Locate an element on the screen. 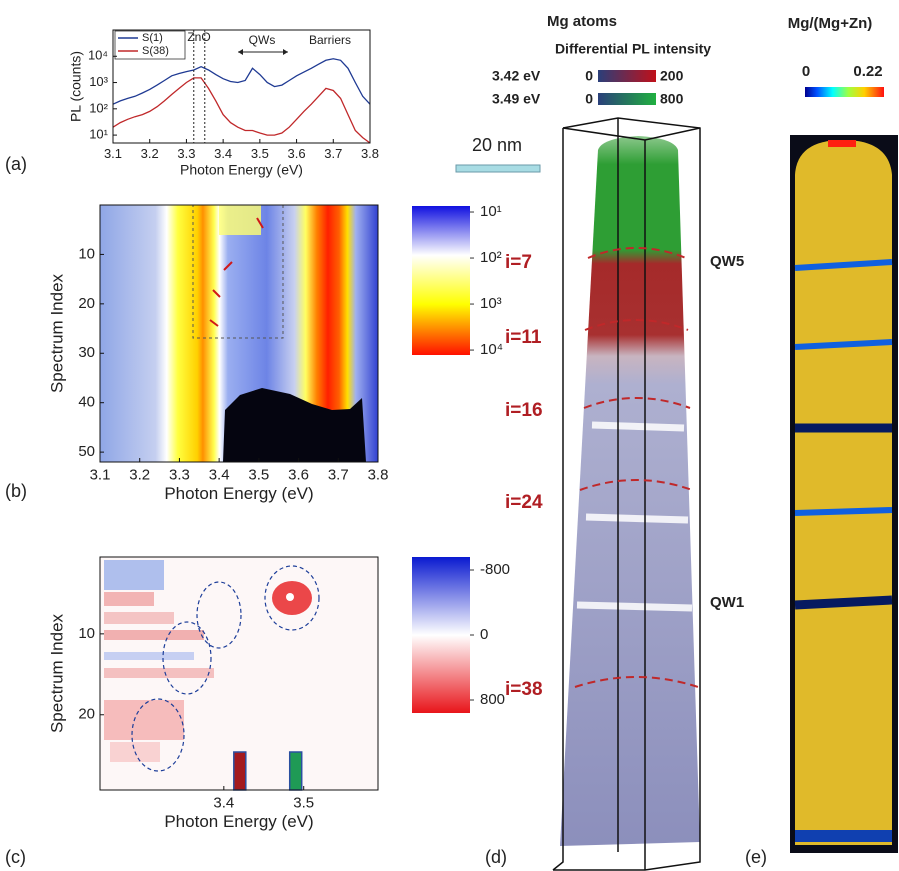  panel-label: (b) is located at coordinates (16, 491).